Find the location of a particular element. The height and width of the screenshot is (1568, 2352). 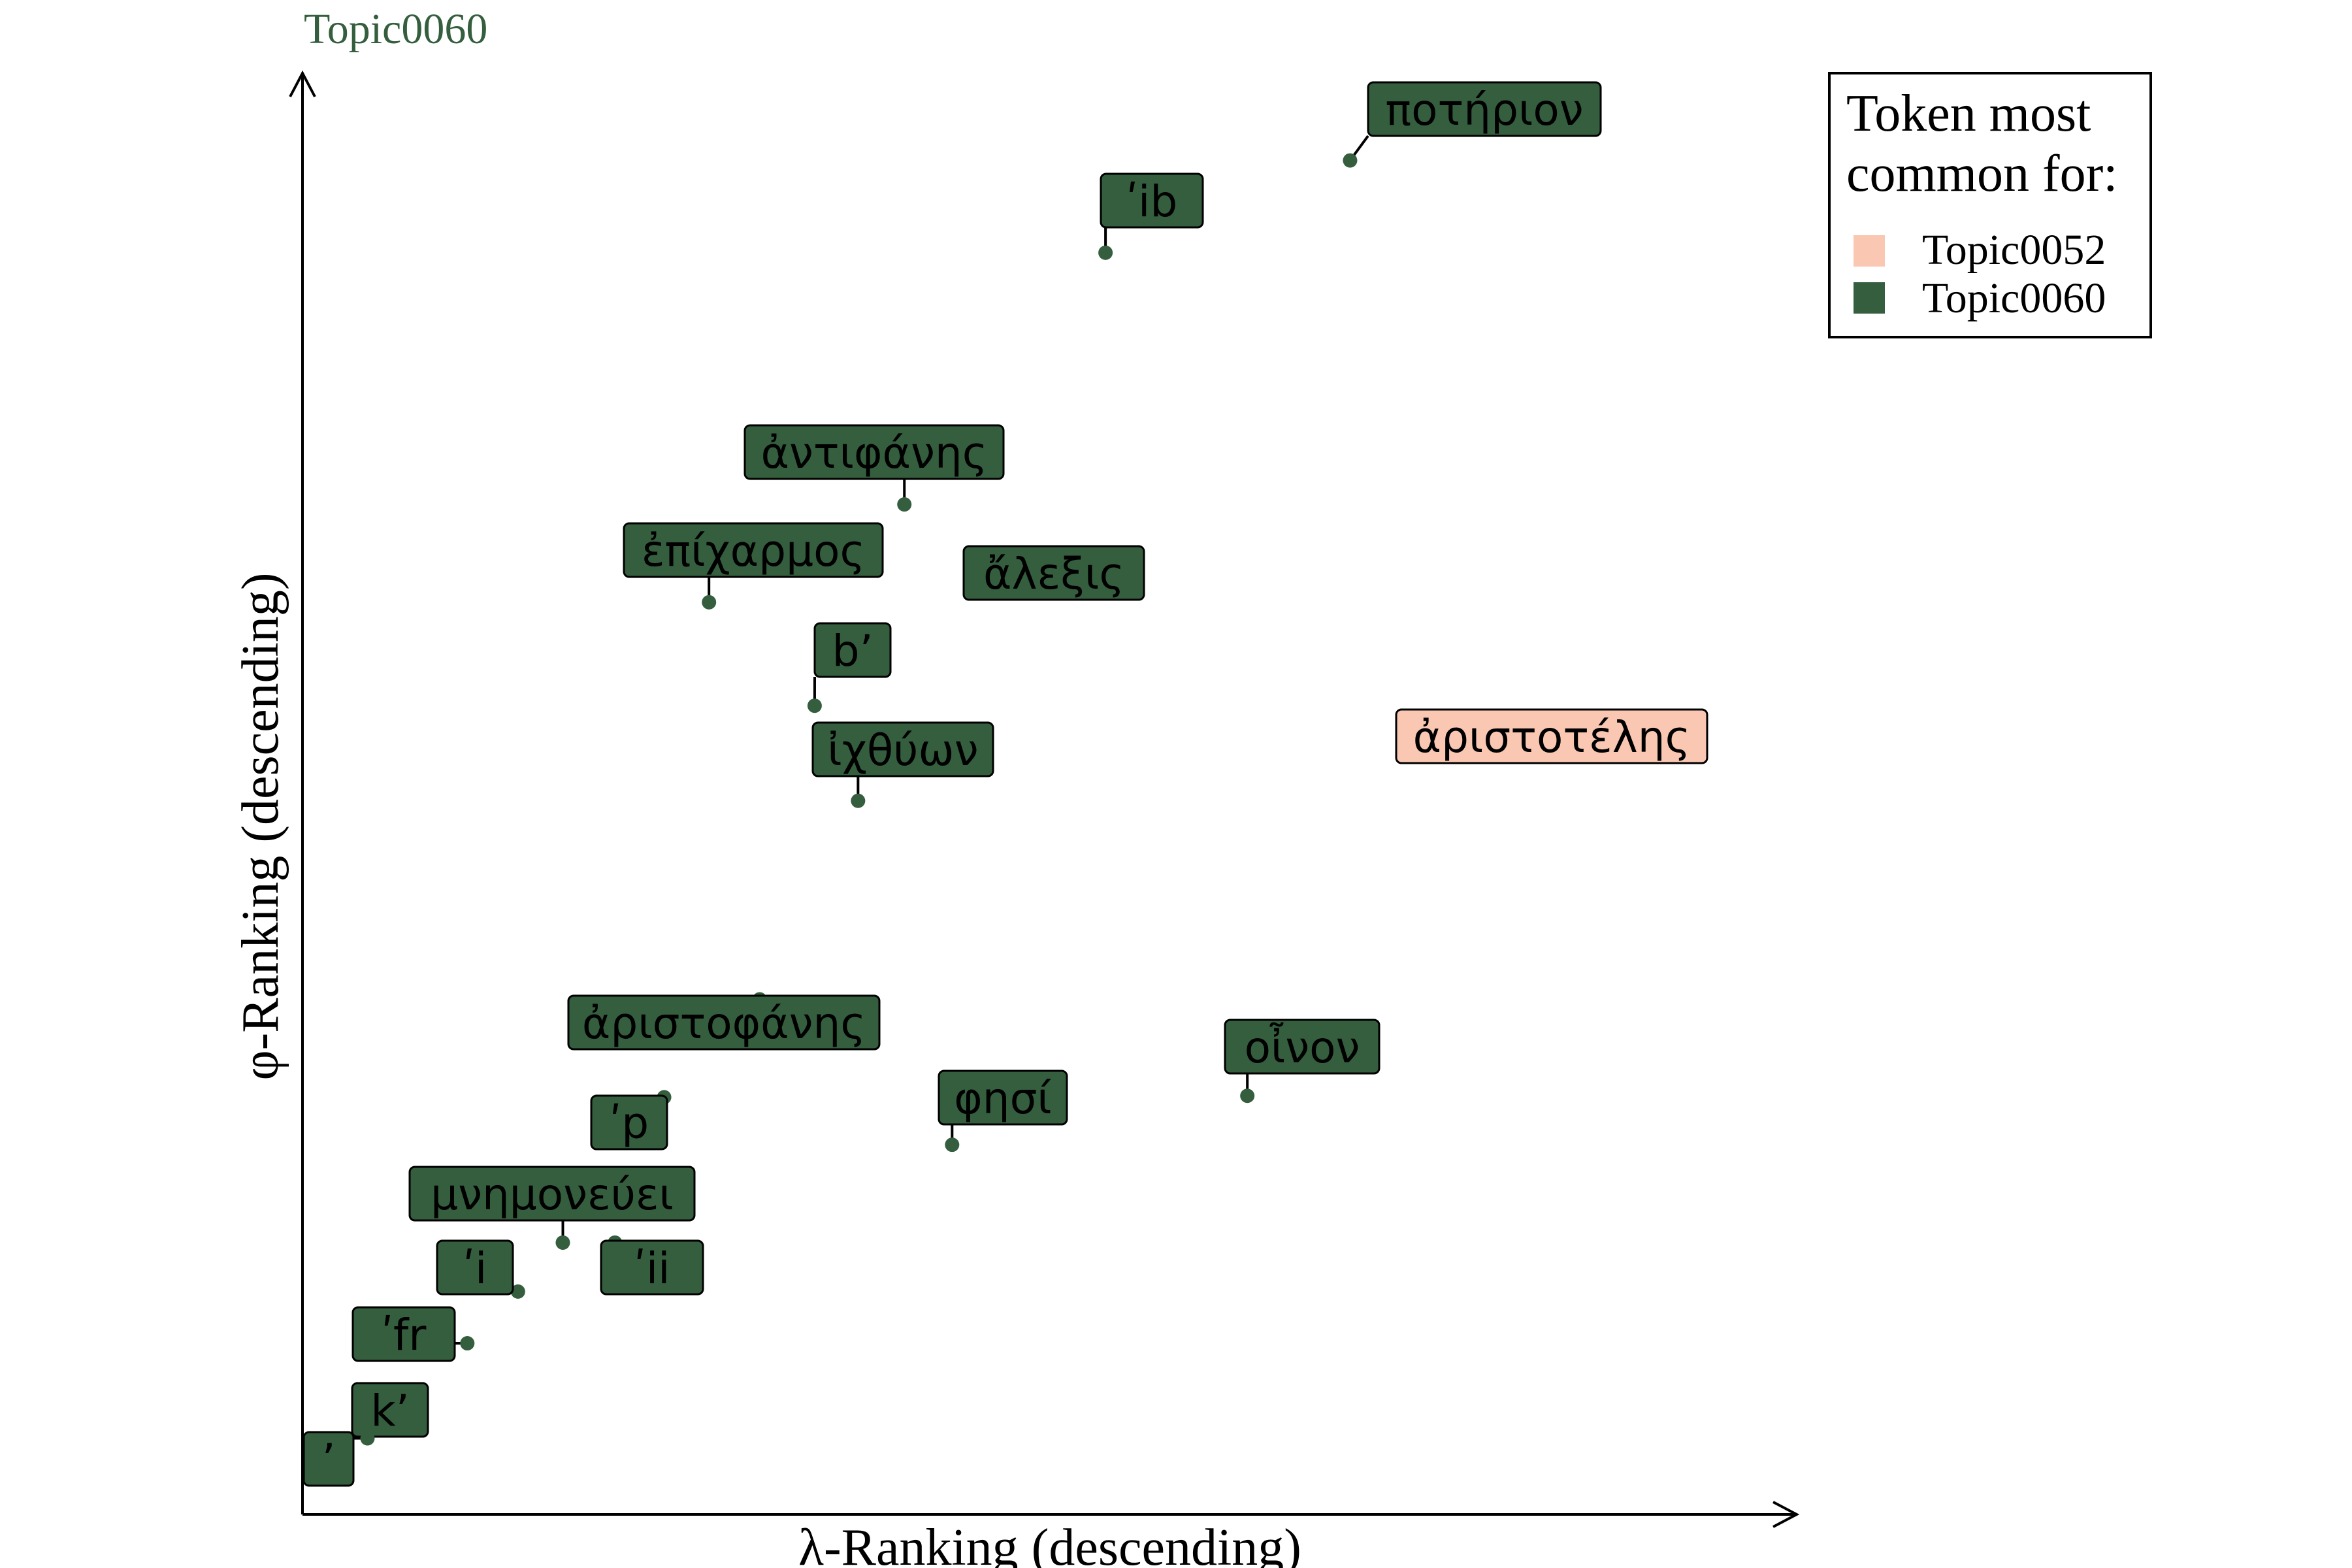

label-μνημονευει-12: μνημονεύει is located at coordinates (552, 1194).